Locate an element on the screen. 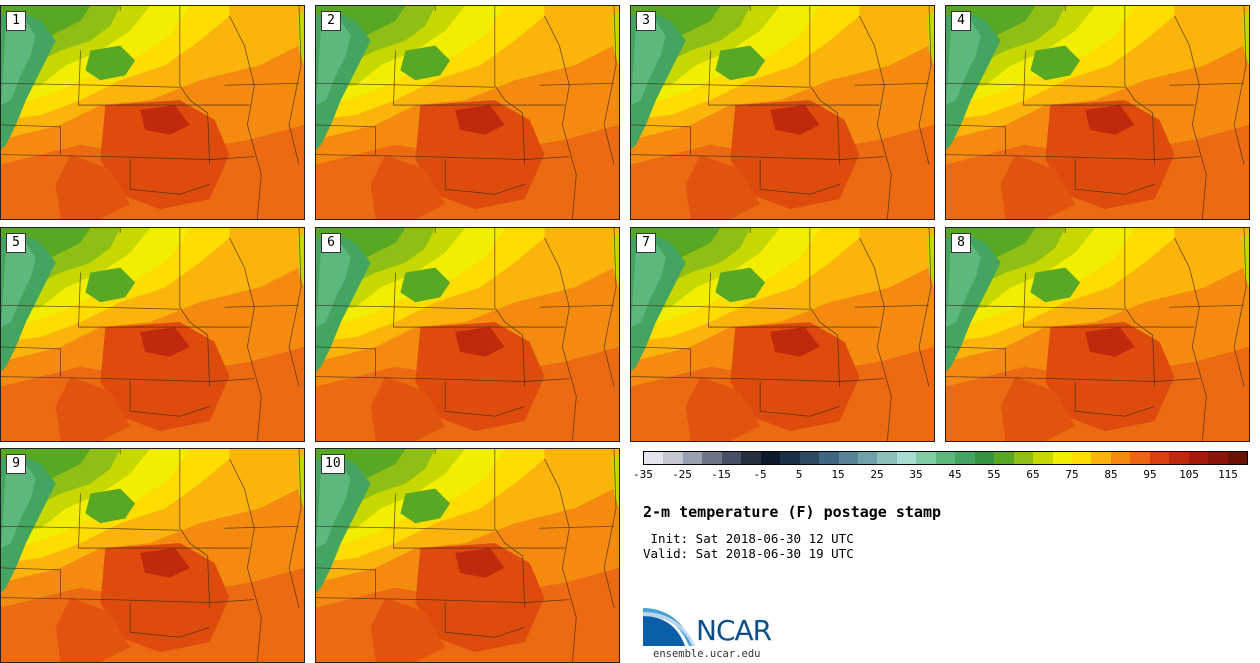 This screenshot has width=1260, height=663. ensemble-member-panel: 5 is located at coordinates (152, 334).